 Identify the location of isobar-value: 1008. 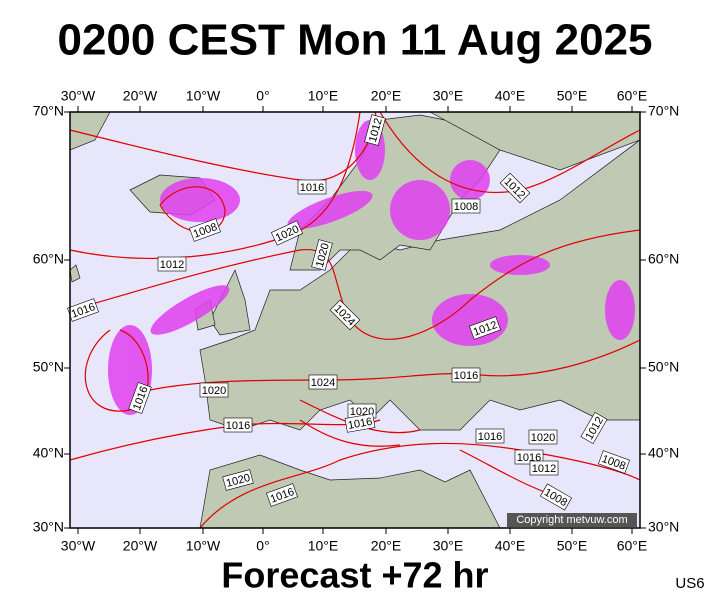
(466, 207).